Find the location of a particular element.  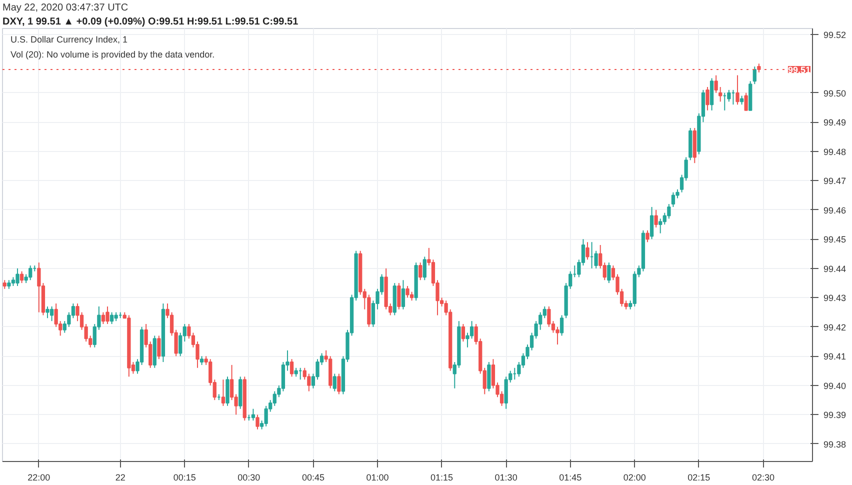

ref-line-label: 99.51 is located at coordinates (799, 69).